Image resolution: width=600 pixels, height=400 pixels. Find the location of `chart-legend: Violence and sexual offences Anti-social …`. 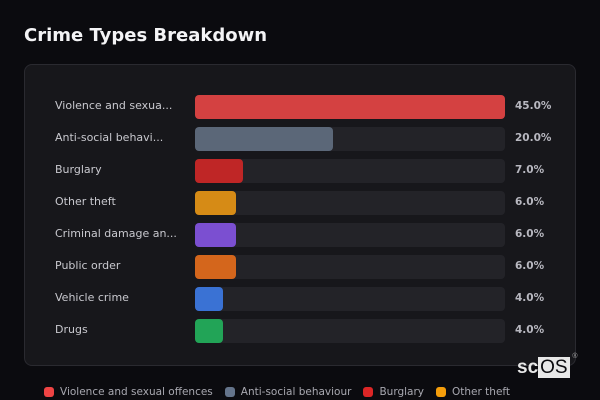

chart-legend: Violence and sexual offences Anti-social … is located at coordinates (277, 392).